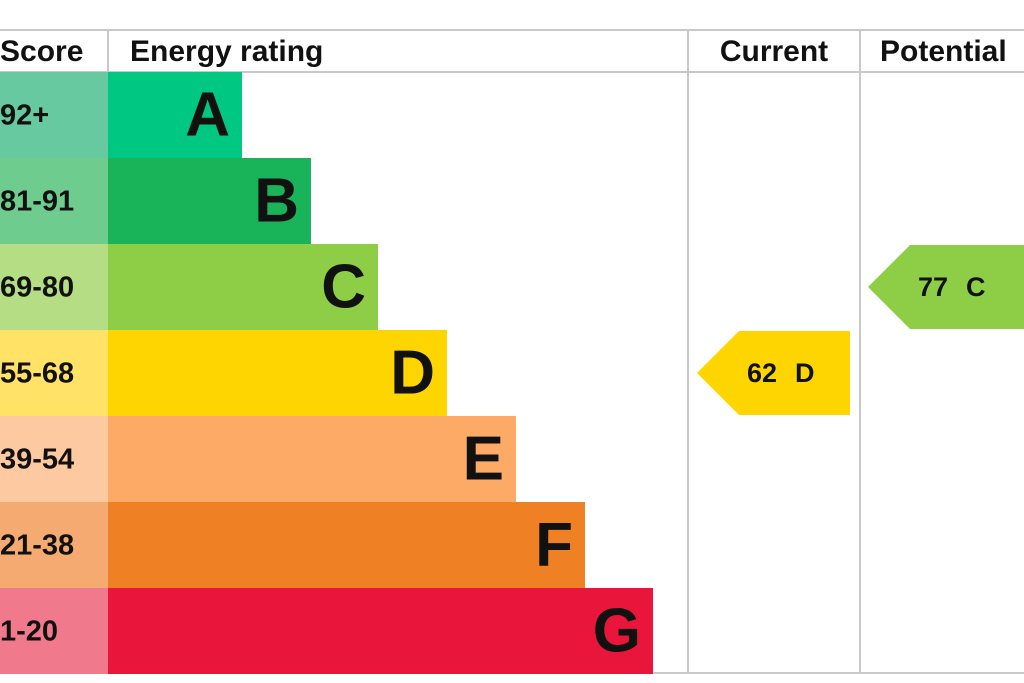 This screenshot has width=1024, height=683. I want to click on score-range: 55-68, so click(37, 374).